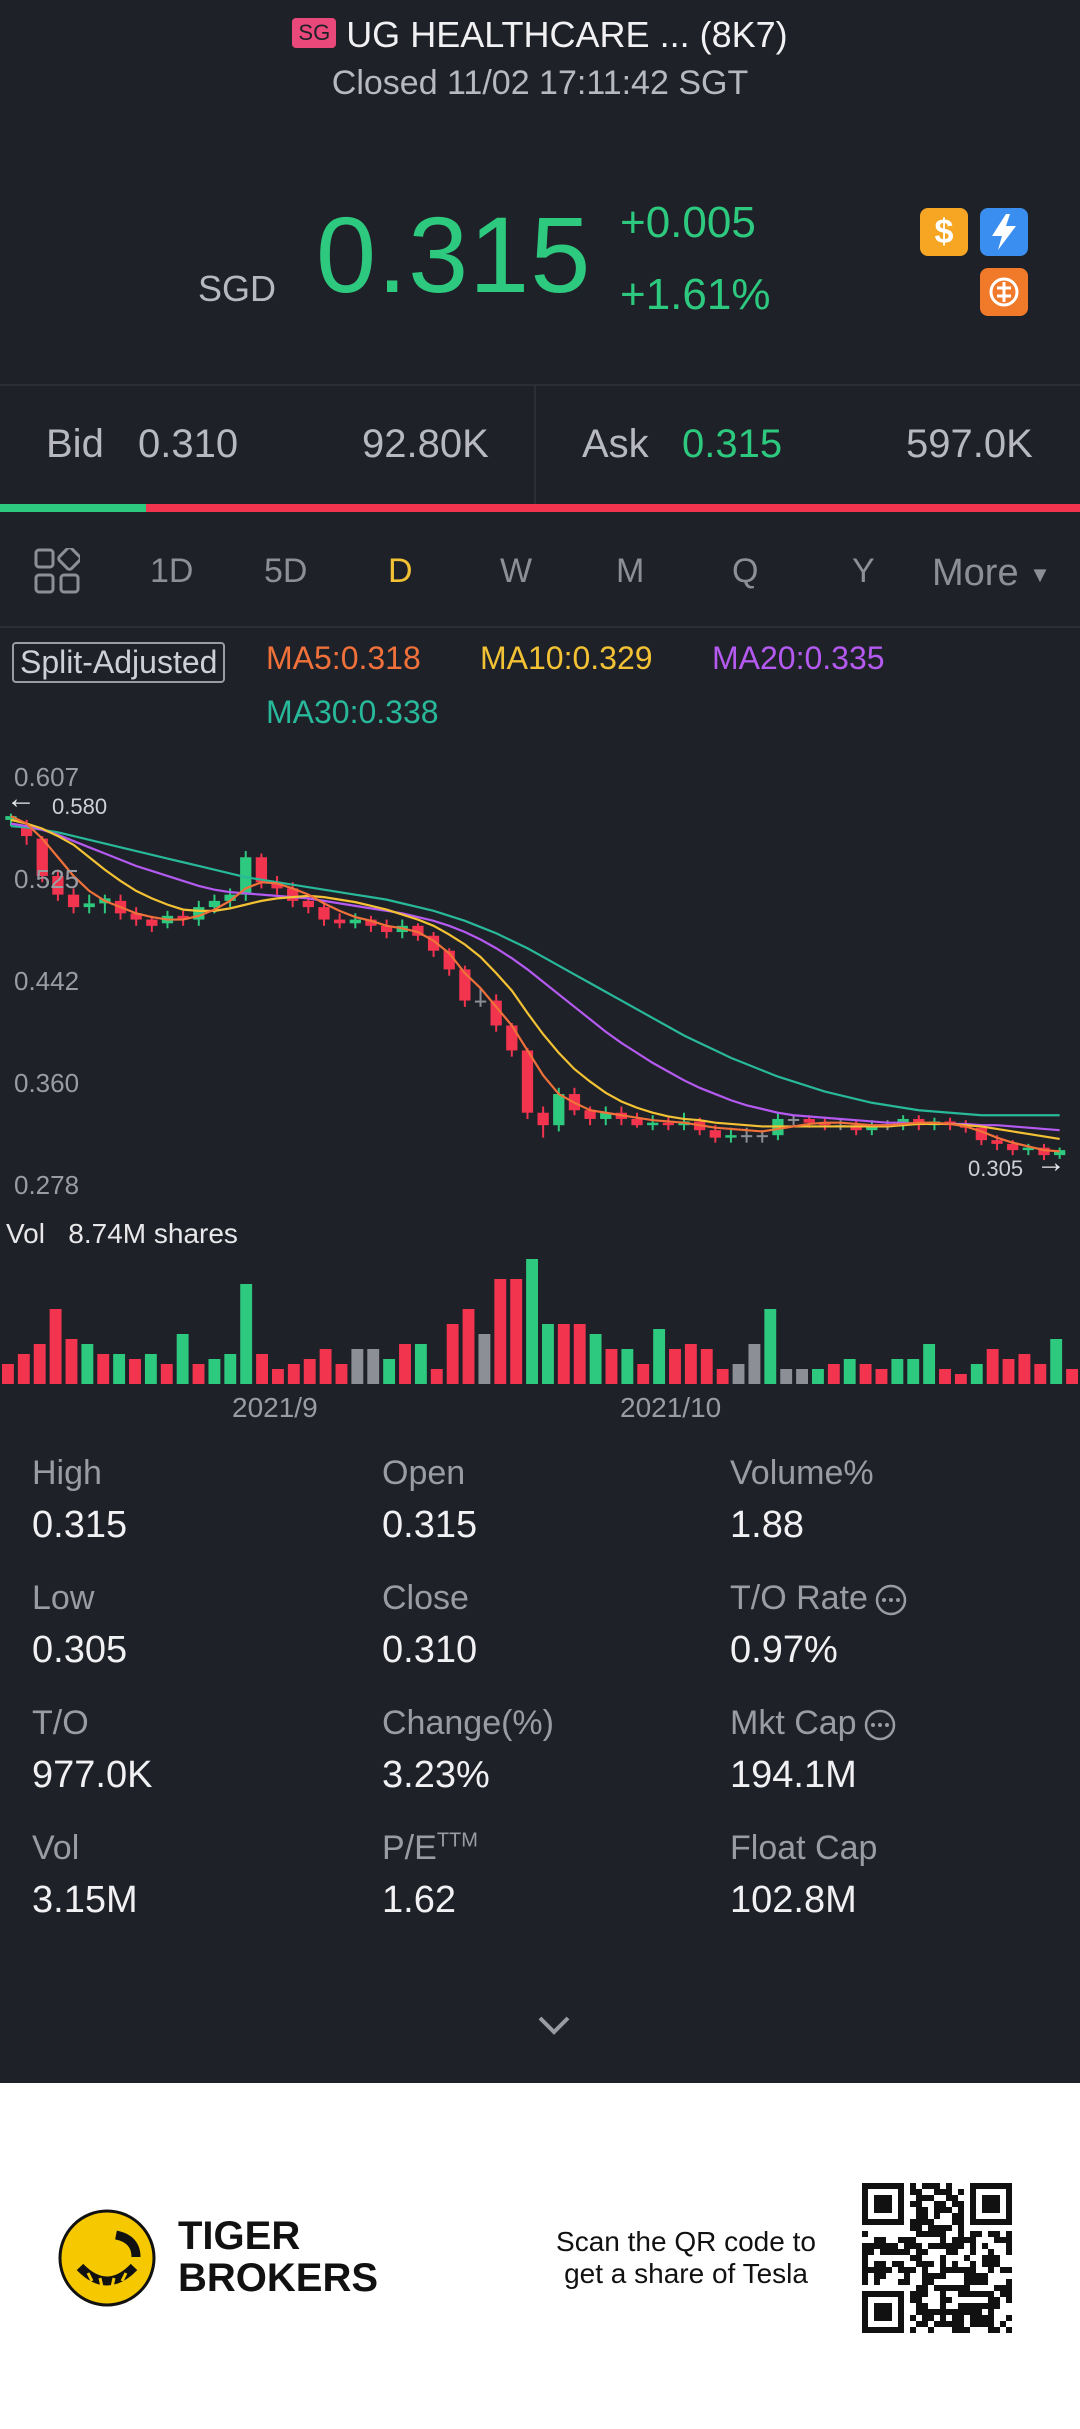 This screenshot has height=2429, width=1080. Describe the element at coordinates (47, 1083) in the screenshot. I see `y-tick: 0.360` at that location.